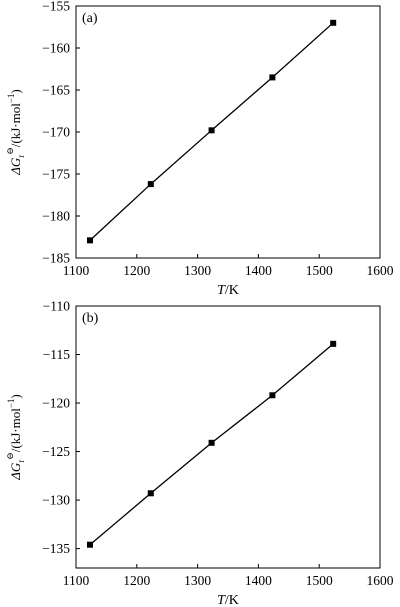 Image resolution: width=400 pixels, height=607 pixels. Describe the element at coordinates (56, 403) in the screenshot. I see `y-tick-label: −120` at that location.